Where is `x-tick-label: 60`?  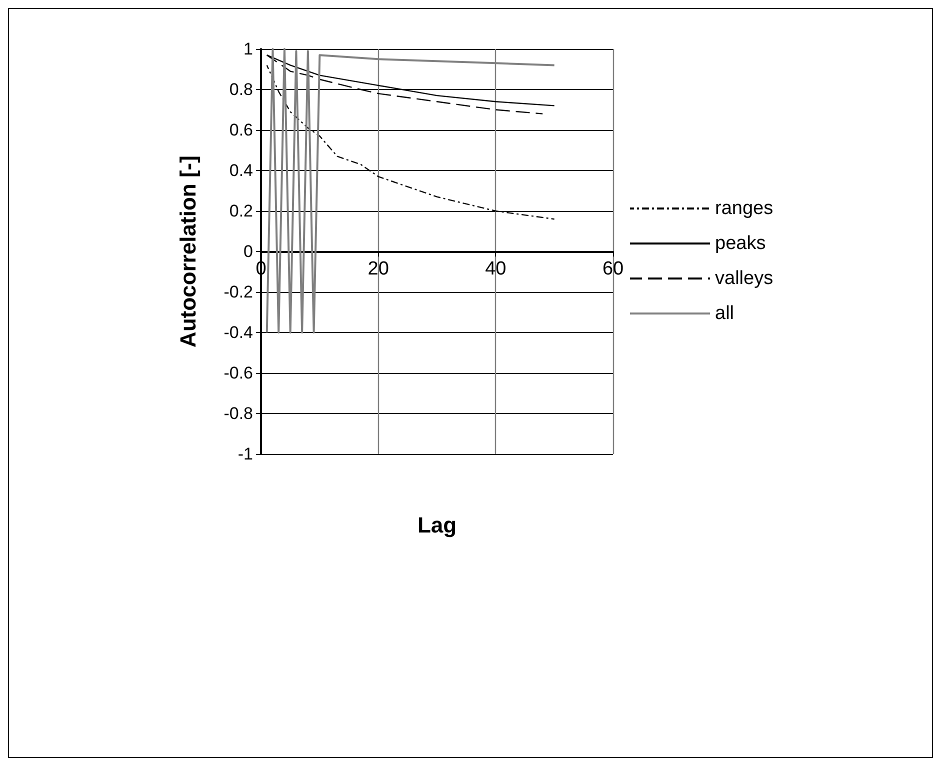 x-tick-label: 60 is located at coordinates (613, 269).